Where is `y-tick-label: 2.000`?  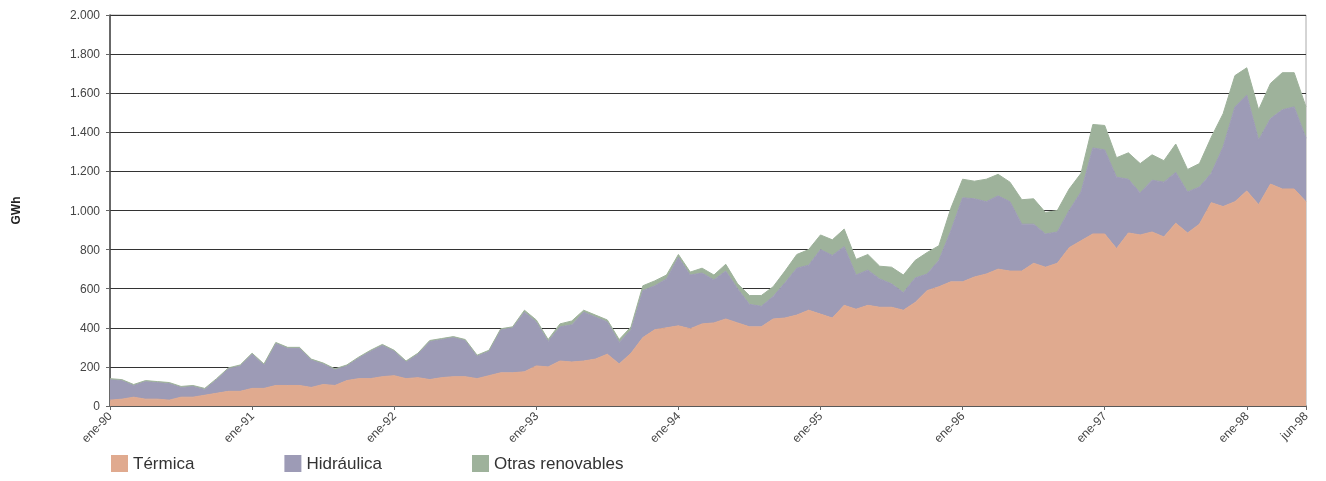
y-tick-label: 2.000 is located at coordinates (85, 15).